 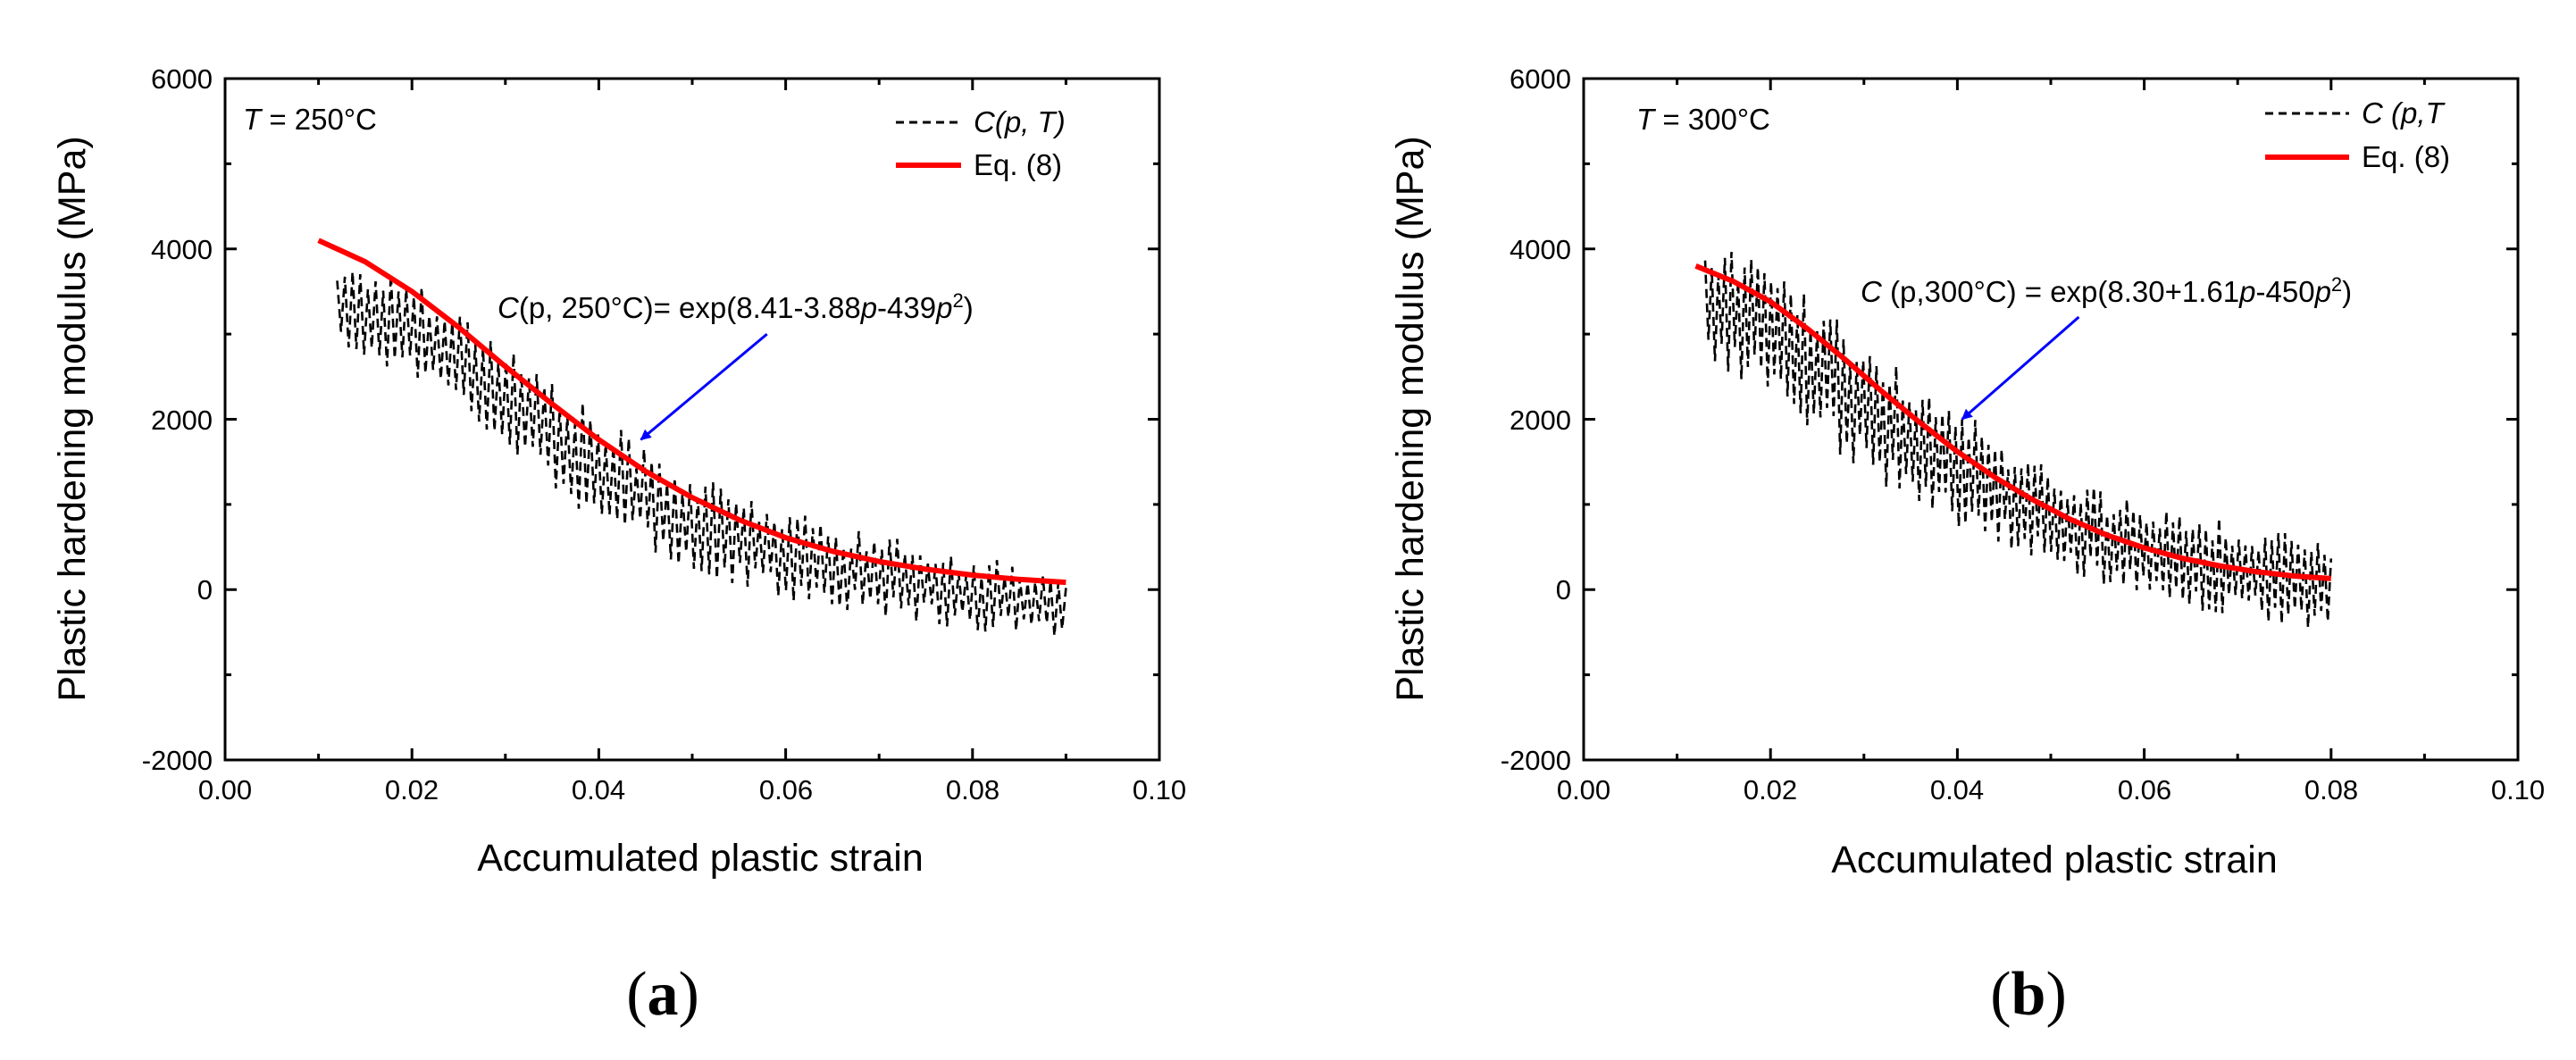 I want to click on panel-a-y-axis-title: Plastic hardening modulus (MPa), so click(x=73, y=418).